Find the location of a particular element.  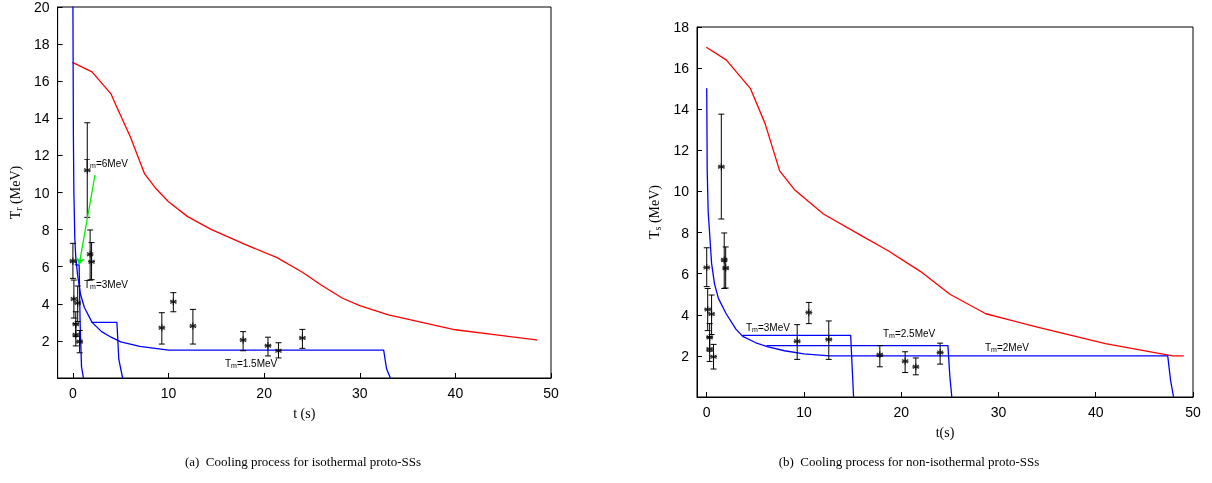

y-tick-label: 20 is located at coordinates (42, 7).